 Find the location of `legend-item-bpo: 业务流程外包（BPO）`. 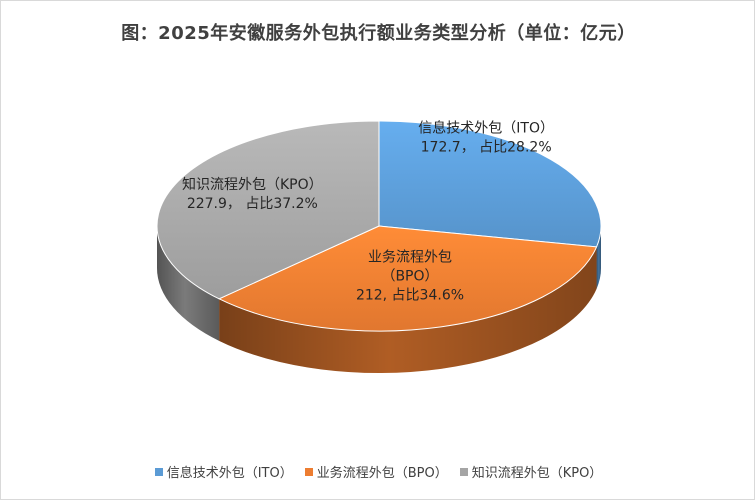

legend-item-bpo: 业务流程外包（BPO） is located at coordinates (376, 471).